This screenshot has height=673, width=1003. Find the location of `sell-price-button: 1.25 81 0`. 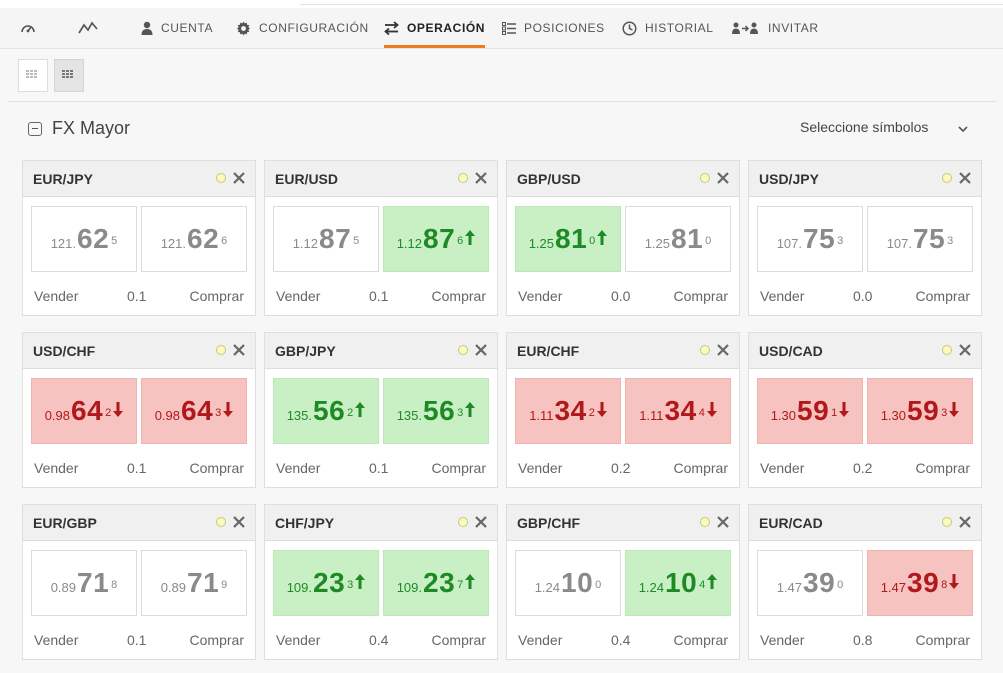

sell-price-button: 1.25 81 0 is located at coordinates (568, 239).